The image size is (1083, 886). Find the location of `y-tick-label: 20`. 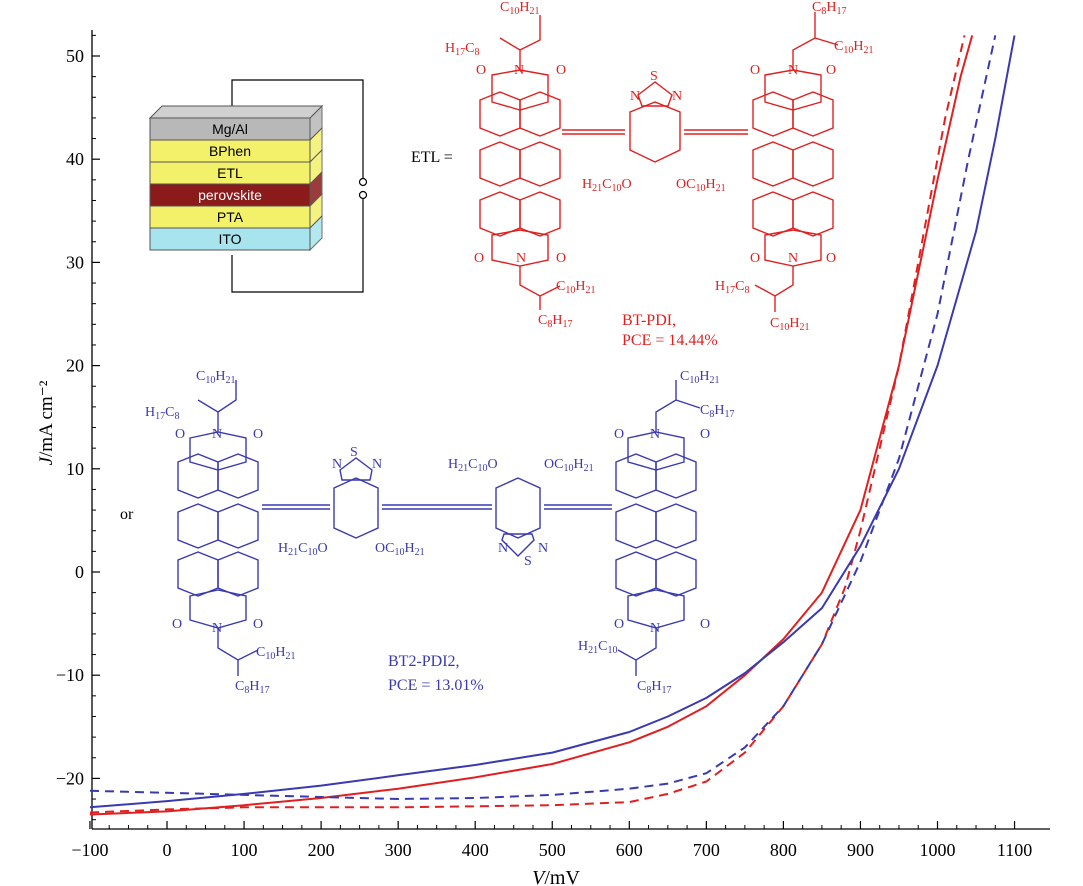

y-tick-label: 20 is located at coordinates (75, 366).